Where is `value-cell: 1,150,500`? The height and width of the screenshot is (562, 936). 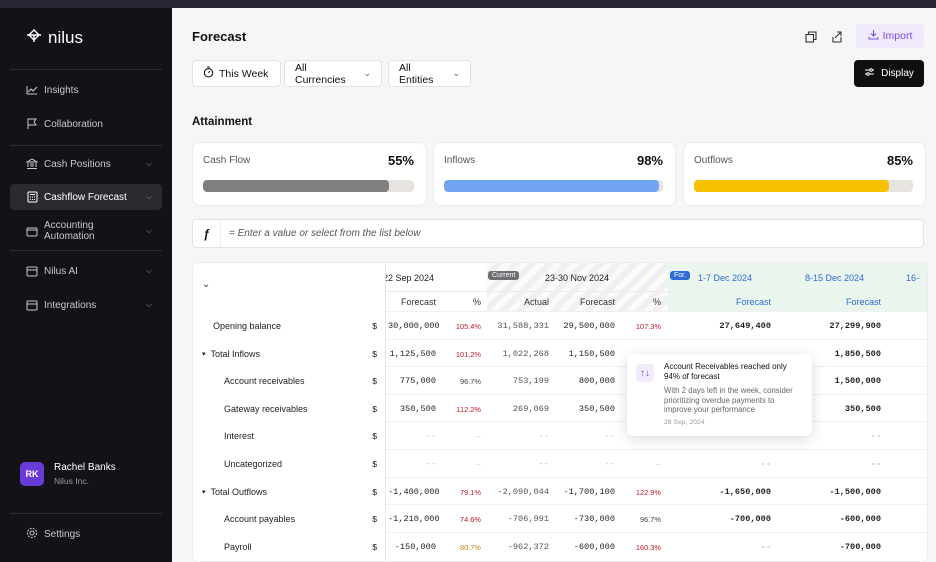
value-cell: 1,150,500 is located at coordinates (591, 353).